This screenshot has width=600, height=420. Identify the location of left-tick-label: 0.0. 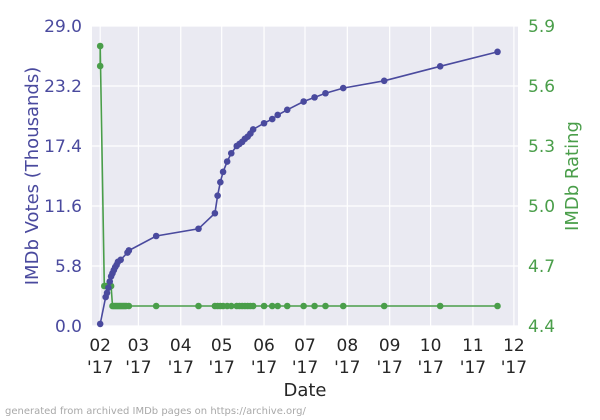
(68, 327).